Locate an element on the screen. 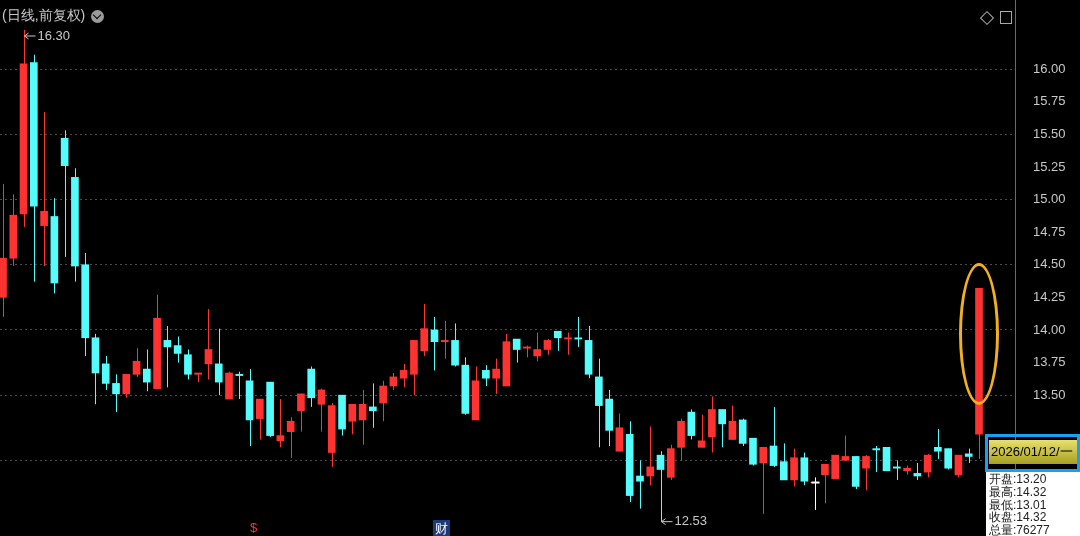  text: 2026/01/12/一 is located at coordinates (1033, 452).